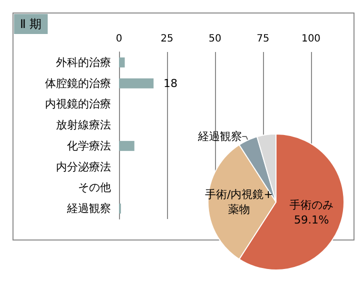 This screenshot has height=300, width=360. Describe the element at coordinates (88, 209) in the screenshot. I see `y-tick-label: 経過観察` at that location.